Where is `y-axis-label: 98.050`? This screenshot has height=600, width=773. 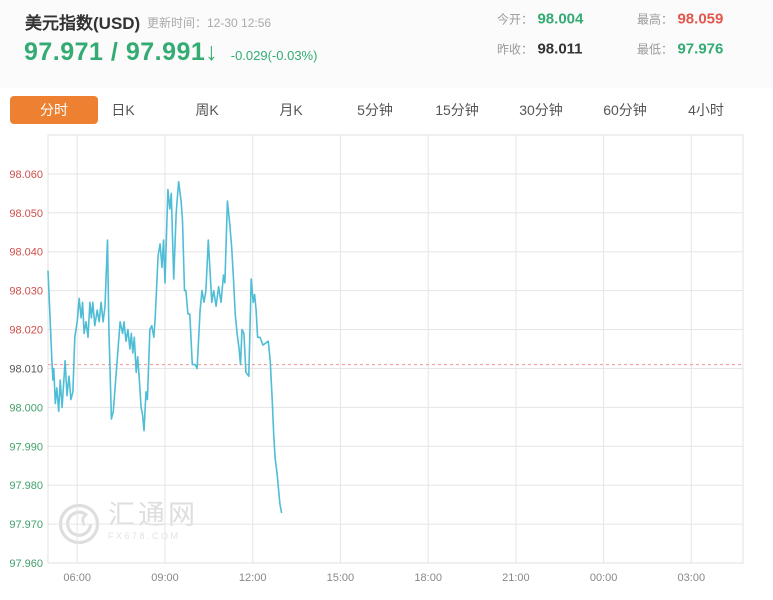 y-axis-label: 98.050 is located at coordinates (26, 214).